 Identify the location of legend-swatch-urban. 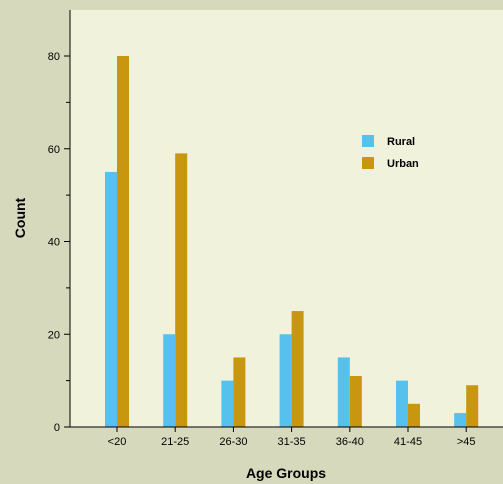
(368, 163).